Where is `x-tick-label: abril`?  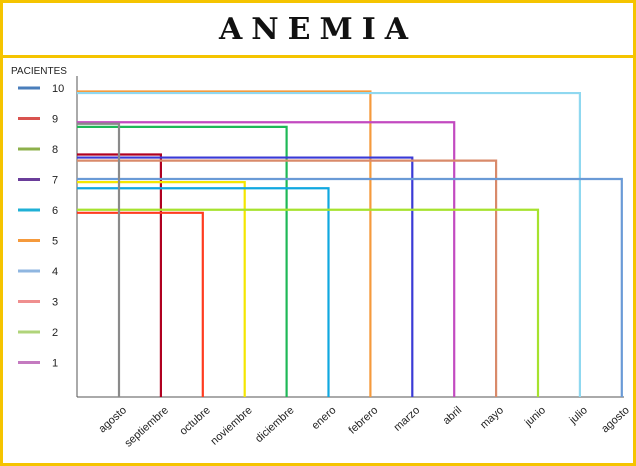
x-tick-label: abril is located at coordinates (452, 415).